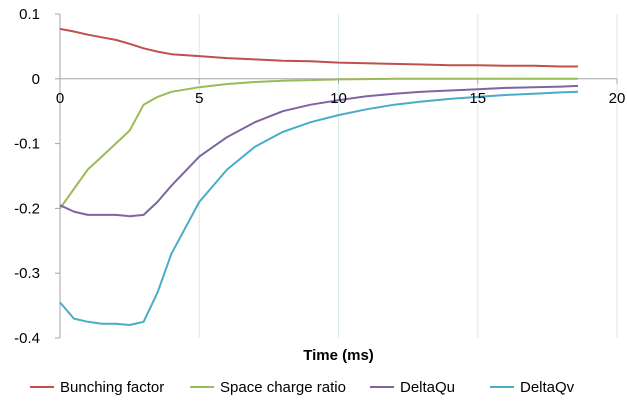 Image resolution: width=627 pixels, height=405 pixels. I want to click on x-tick-label-15: 15, so click(477, 98).